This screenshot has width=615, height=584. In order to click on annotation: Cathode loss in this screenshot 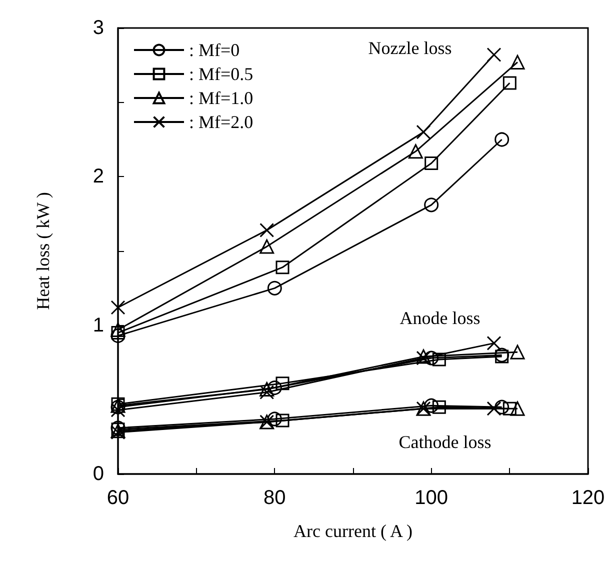, I will do `click(445, 442)`.